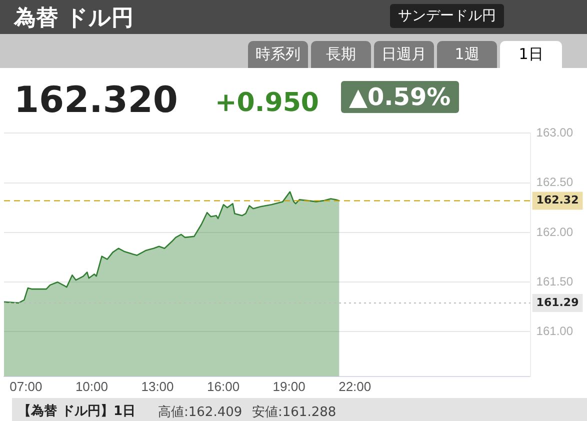 The image size is (587, 421). I want to click on text: 安値:161.288, so click(294, 412).